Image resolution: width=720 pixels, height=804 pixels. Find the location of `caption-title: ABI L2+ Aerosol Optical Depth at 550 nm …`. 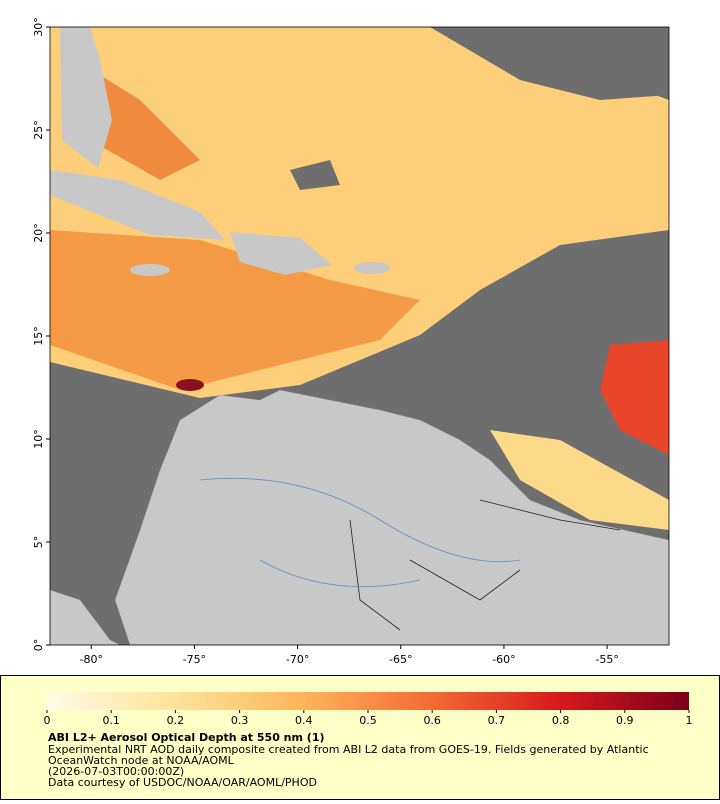

caption-title: ABI L2+ Aerosol Optical Depth at 550 nm … is located at coordinates (186, 737).